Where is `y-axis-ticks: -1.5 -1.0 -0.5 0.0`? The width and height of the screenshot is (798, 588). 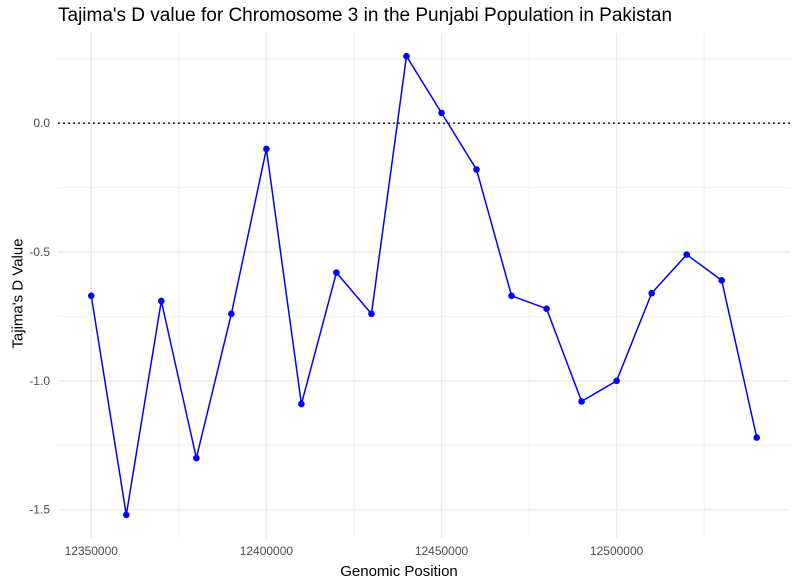
y-axis-ticks: -1.5 -1.0 -0.5 0.0 is located at coordinates (39, 316).